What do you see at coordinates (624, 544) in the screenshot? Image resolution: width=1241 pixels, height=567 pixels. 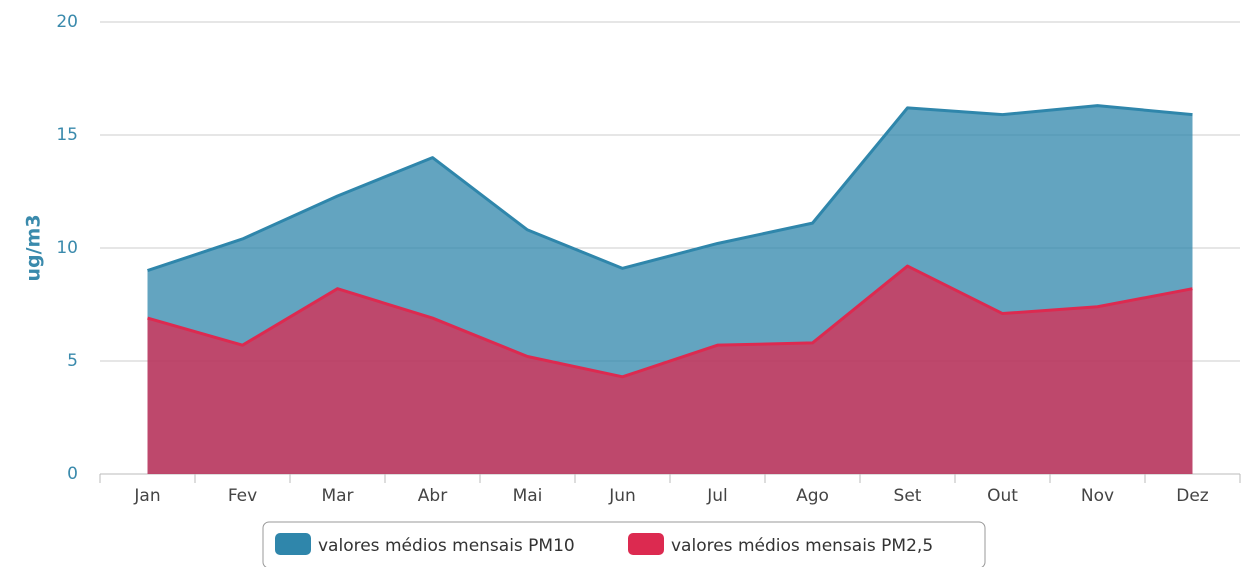 I see `legend-box` at bounding box center [624, 544].